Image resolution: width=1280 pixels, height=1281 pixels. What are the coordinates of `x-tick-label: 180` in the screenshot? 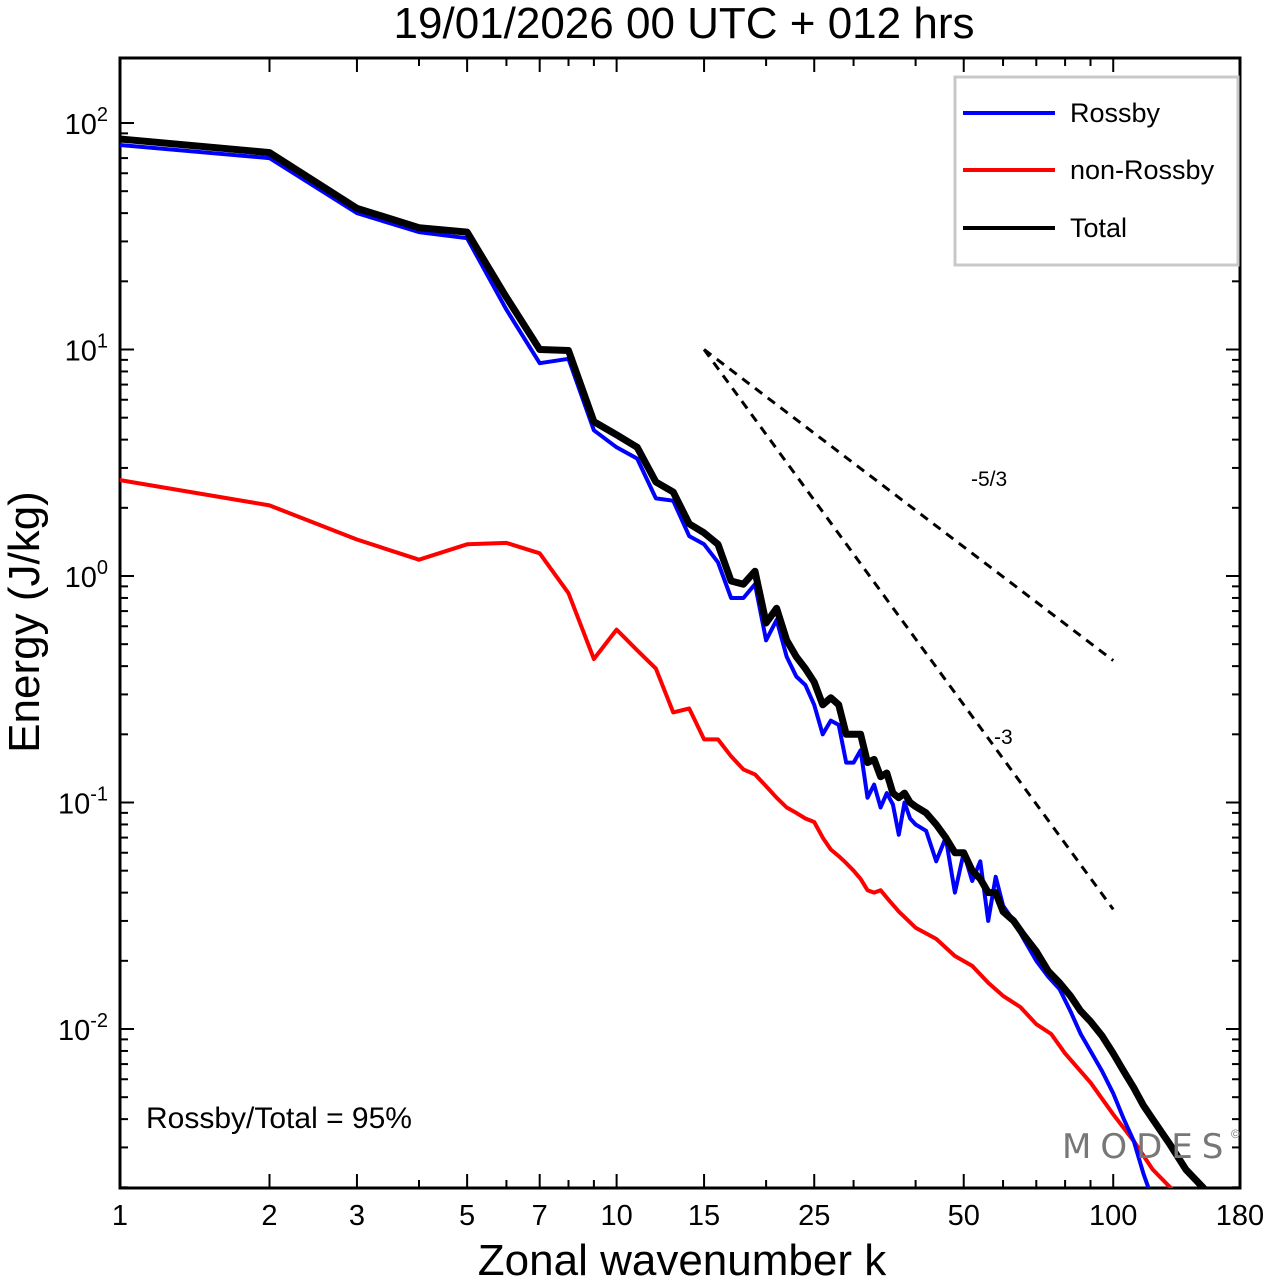 It's located at (1240, 1216).